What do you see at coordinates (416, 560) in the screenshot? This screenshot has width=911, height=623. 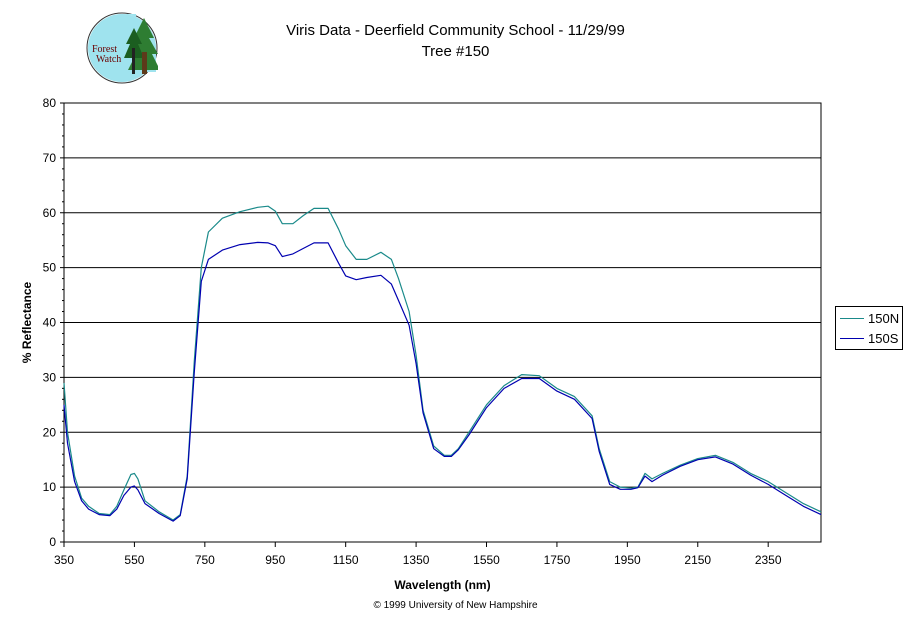 I see `x-tick-label: 1350` at bounding box center [416, 560].